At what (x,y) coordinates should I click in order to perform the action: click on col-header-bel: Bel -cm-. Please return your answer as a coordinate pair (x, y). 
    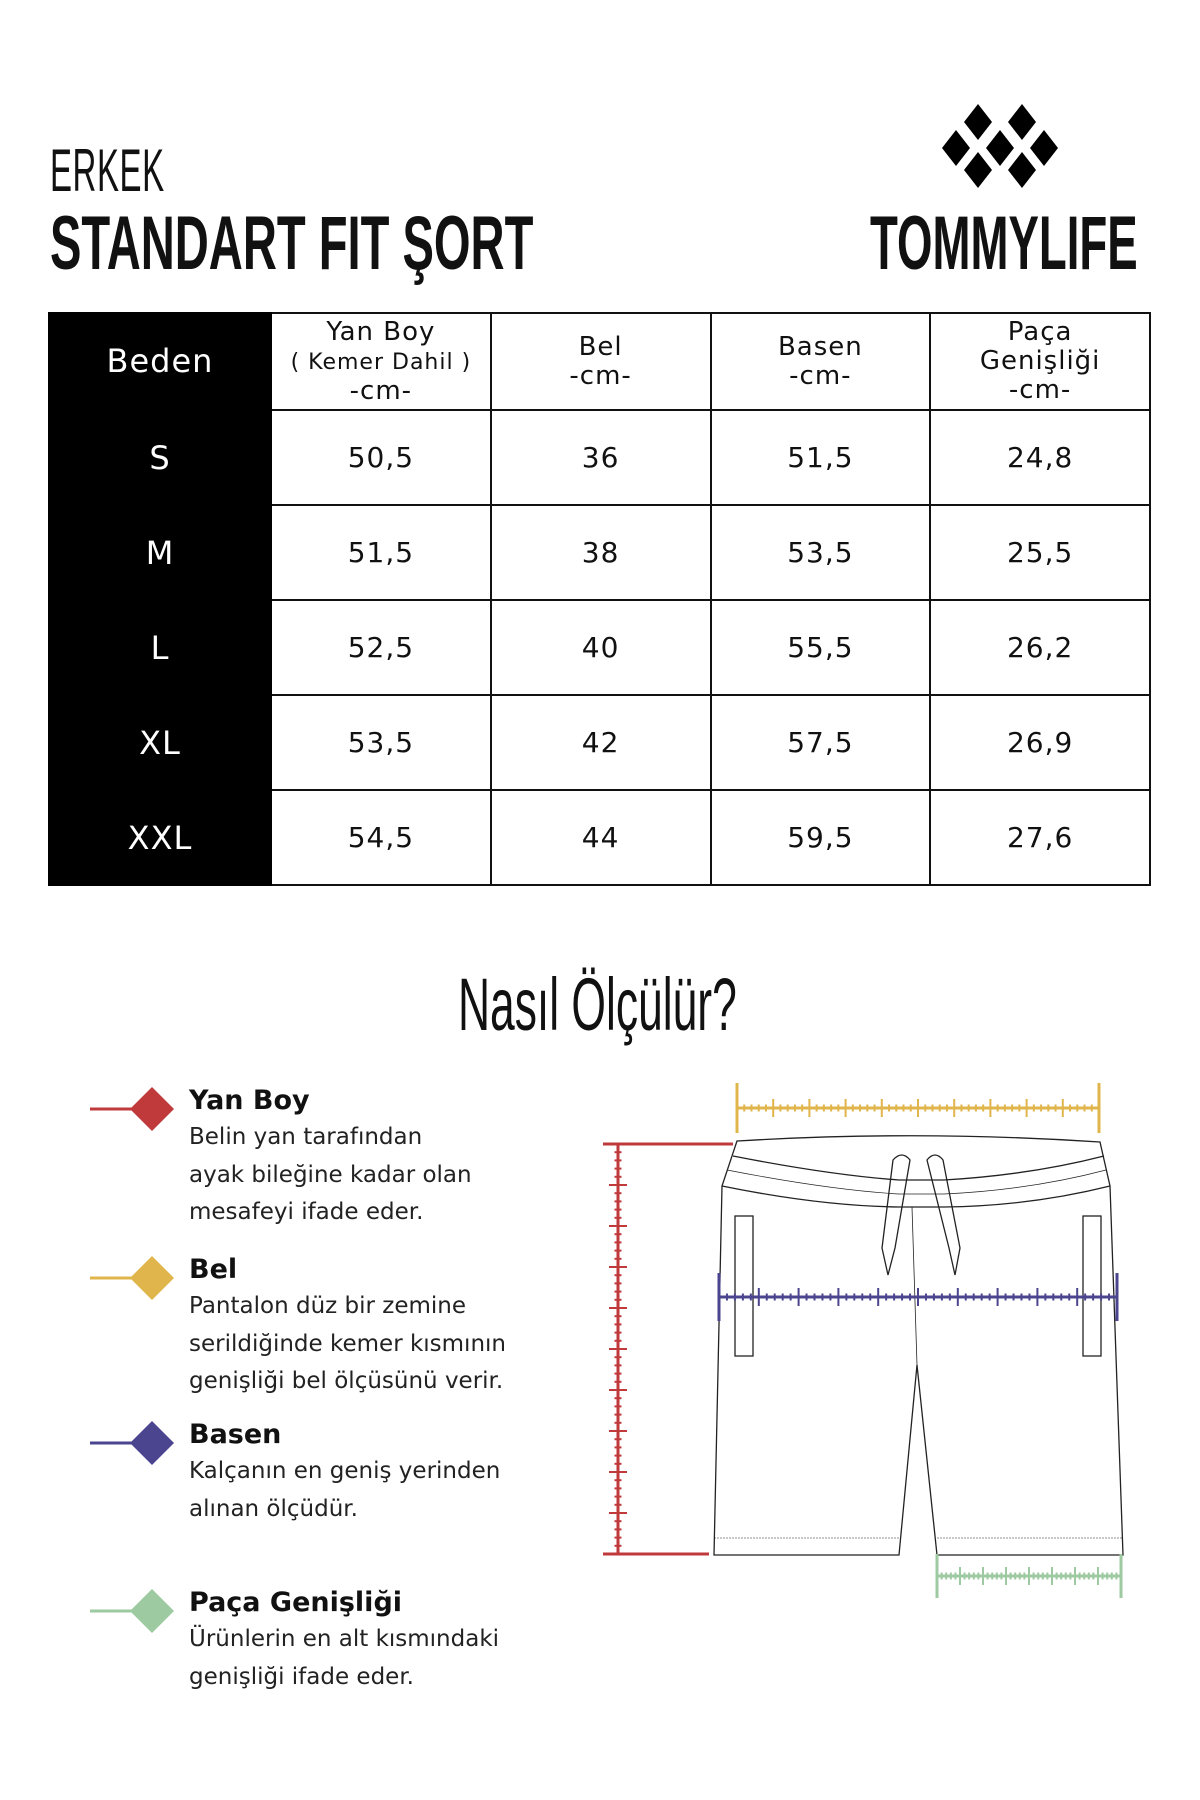
    Looking at the image, I should click on (600, 361).